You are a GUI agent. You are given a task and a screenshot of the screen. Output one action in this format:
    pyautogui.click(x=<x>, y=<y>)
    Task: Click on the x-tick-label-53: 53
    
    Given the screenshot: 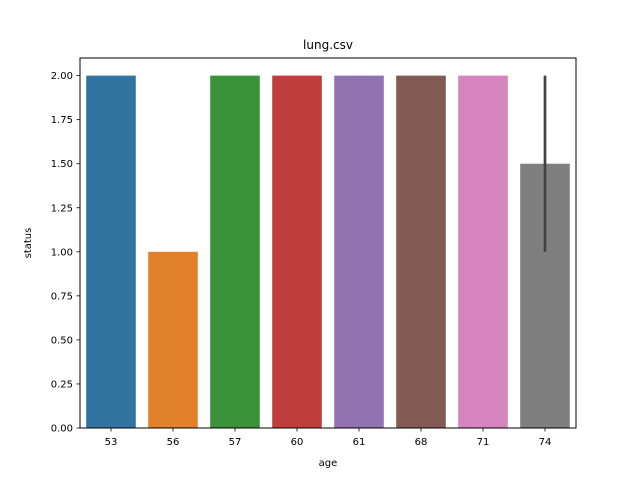 What is the action you would take?
    pyautogui.click(x=111, y=442)
    